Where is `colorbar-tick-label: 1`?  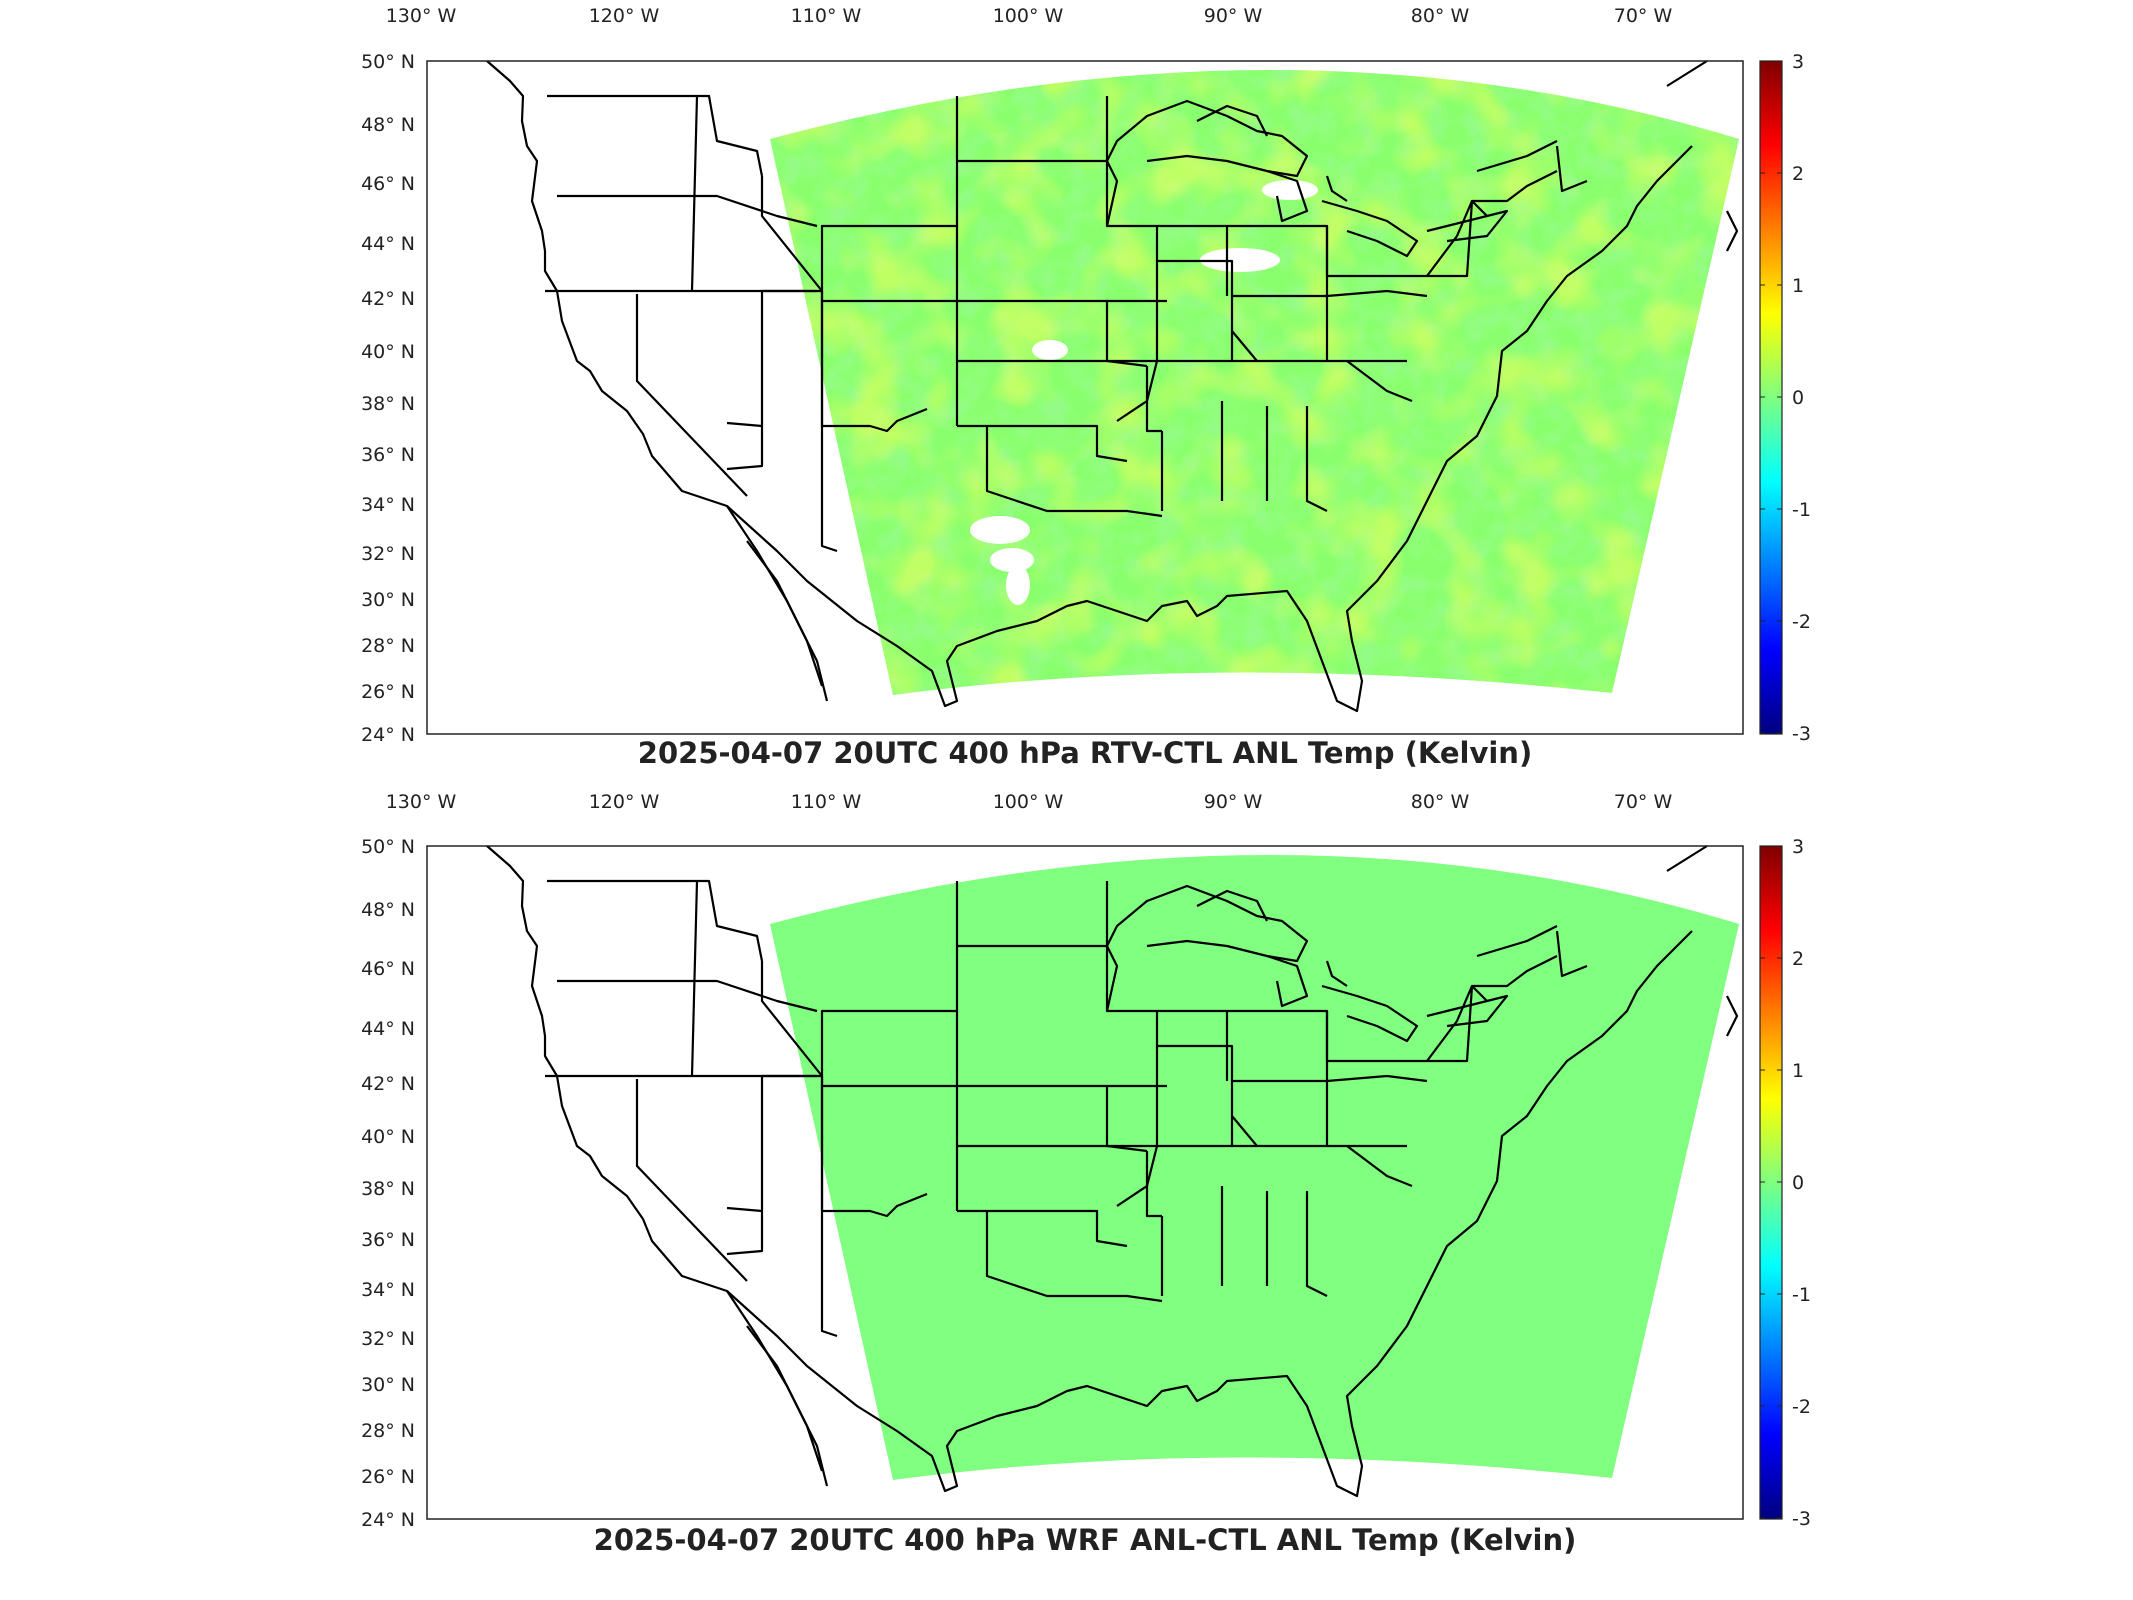
colorbar-tick-label: 1 is located at coordinates (1798, 286).